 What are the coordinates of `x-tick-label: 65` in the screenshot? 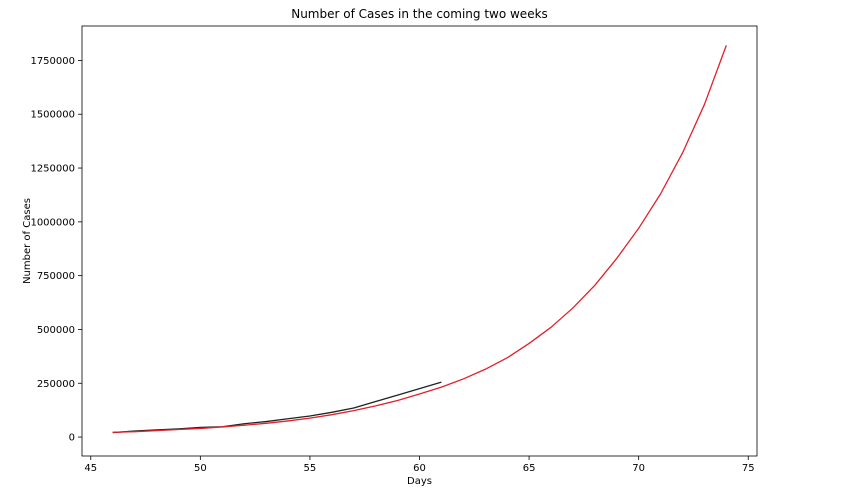 It's located at (529, 468).